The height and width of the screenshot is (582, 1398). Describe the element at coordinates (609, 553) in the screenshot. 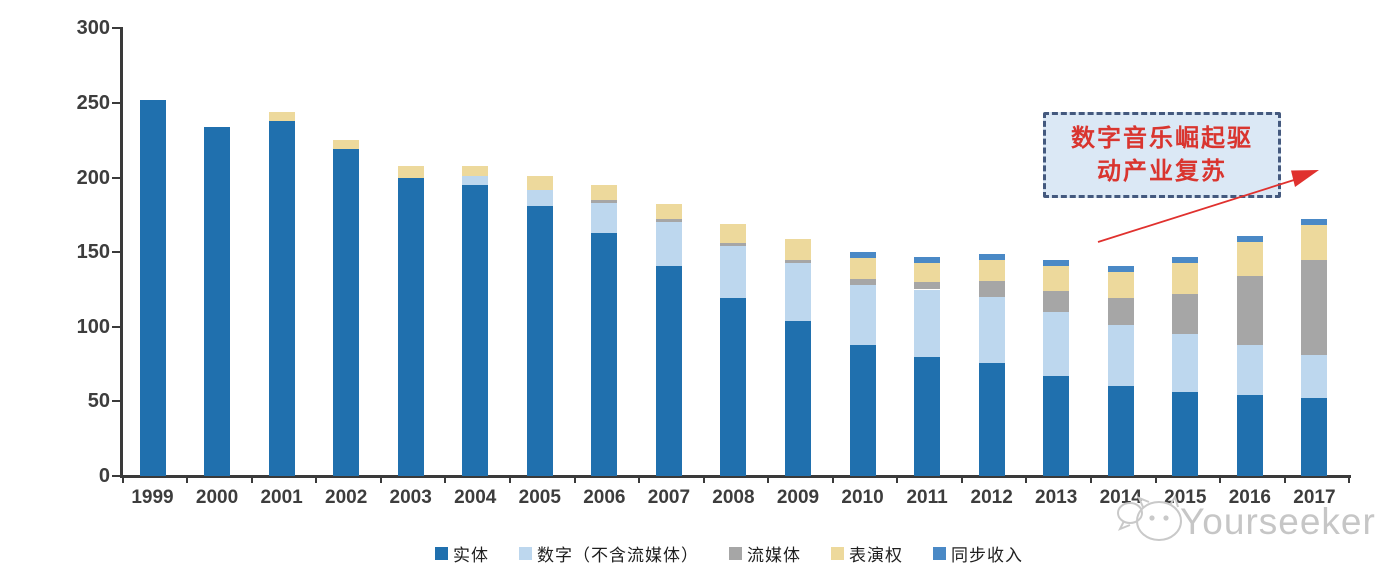

I see `legend-item: 数字（不含流媒体）` at that location.